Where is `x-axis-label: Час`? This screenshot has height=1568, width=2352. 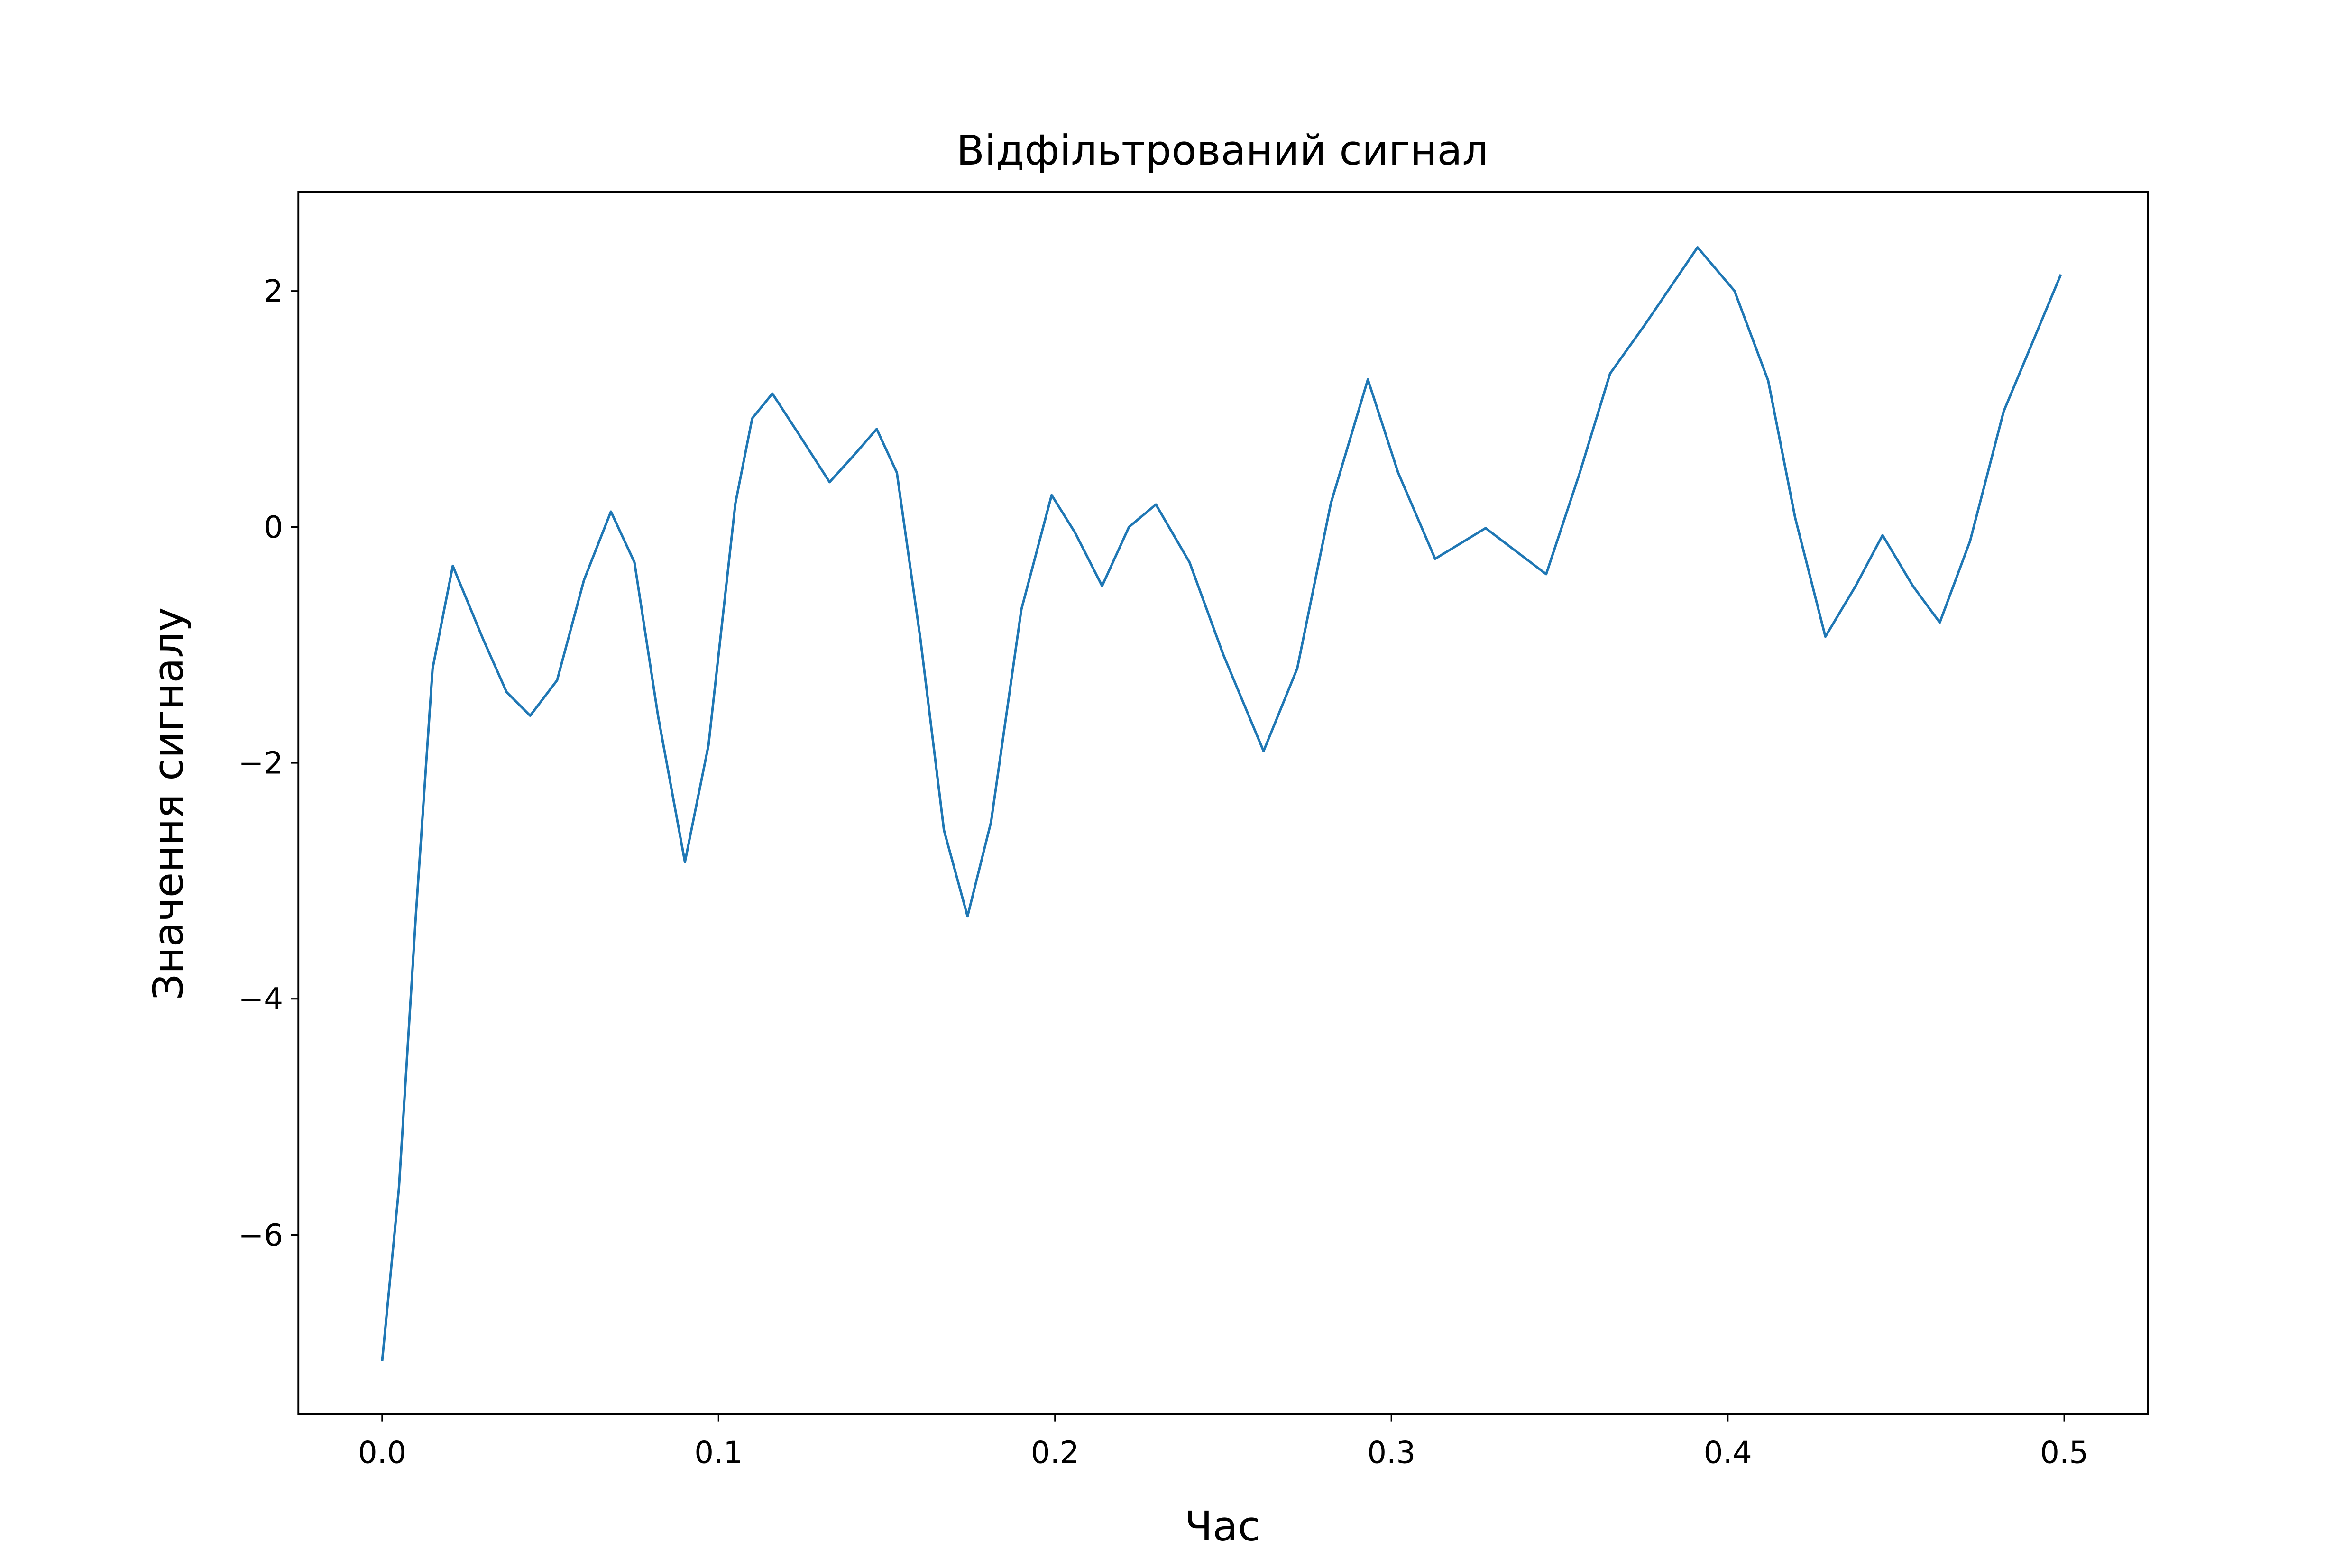
x-axis-label: Час is located at coordinates (1222, 1526).